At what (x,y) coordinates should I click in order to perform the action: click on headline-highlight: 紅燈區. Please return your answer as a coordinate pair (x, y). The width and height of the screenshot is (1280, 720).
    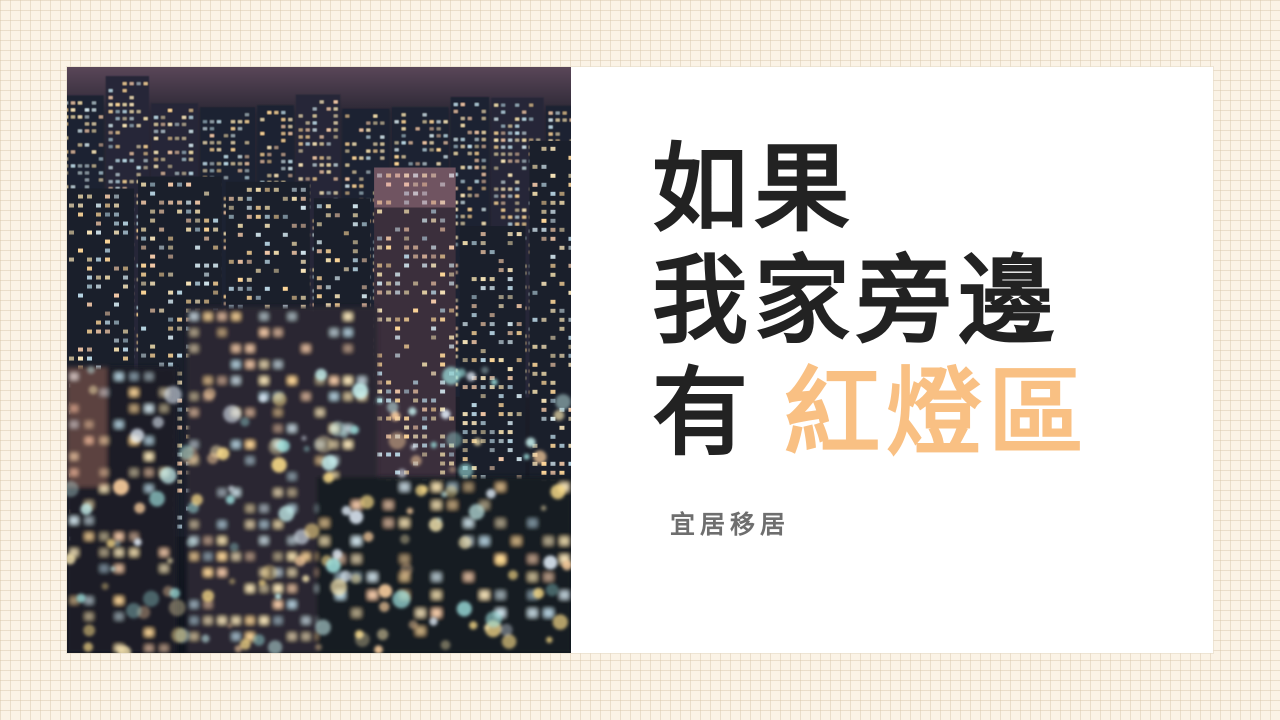
    Looking at the image, I should click on (937, 413).